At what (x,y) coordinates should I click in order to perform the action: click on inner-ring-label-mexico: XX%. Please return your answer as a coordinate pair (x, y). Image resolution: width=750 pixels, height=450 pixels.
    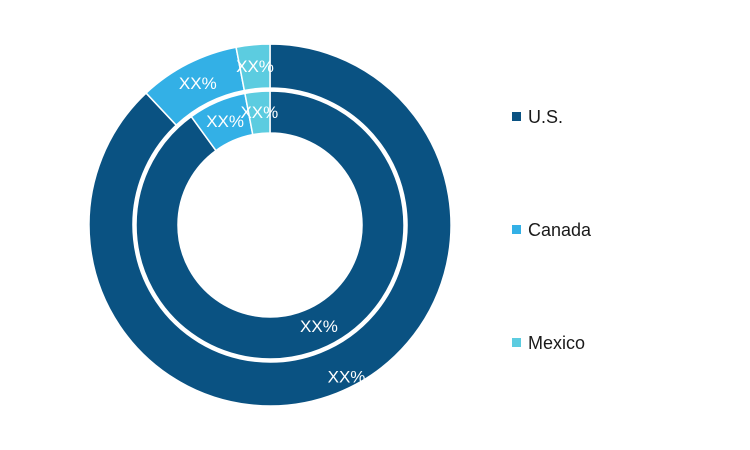
    Looking at the image, I should click on (259, 112).